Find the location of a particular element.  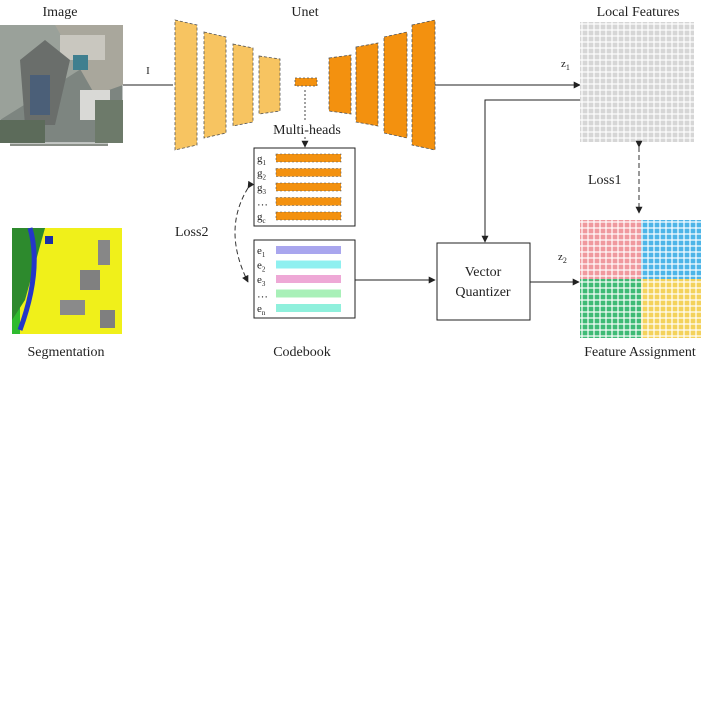

unet-bottleneck is located at coordinates (306, 82).